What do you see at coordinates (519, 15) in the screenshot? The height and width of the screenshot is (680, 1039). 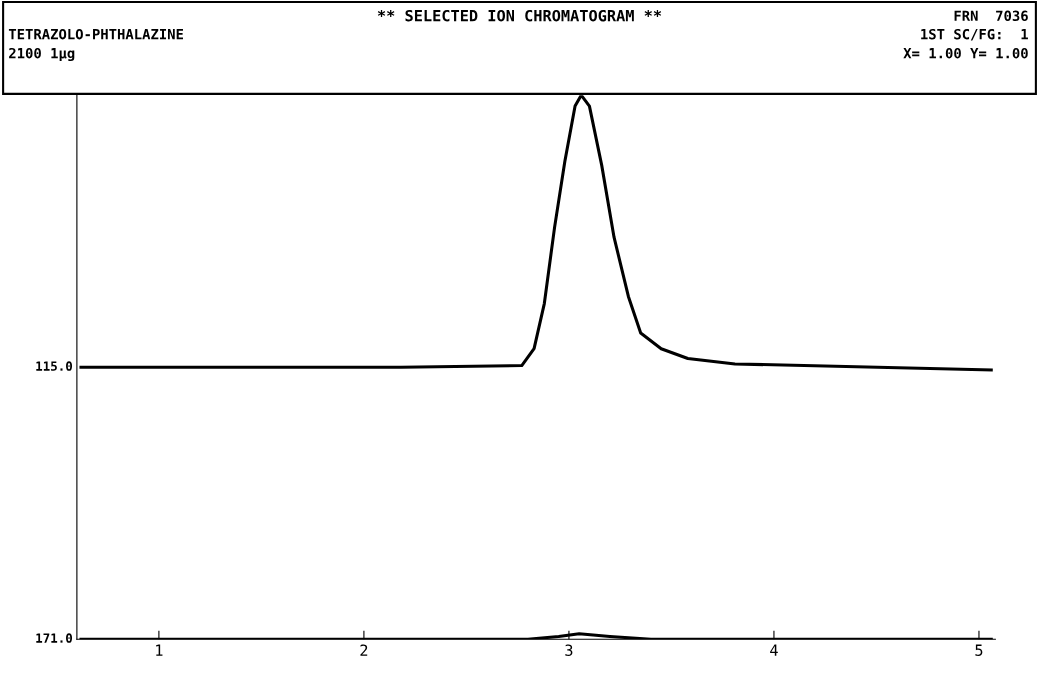 I see `chart-title: ** SELECTED ION CHROMATOGRAM **` at bounding box center [519, 15].